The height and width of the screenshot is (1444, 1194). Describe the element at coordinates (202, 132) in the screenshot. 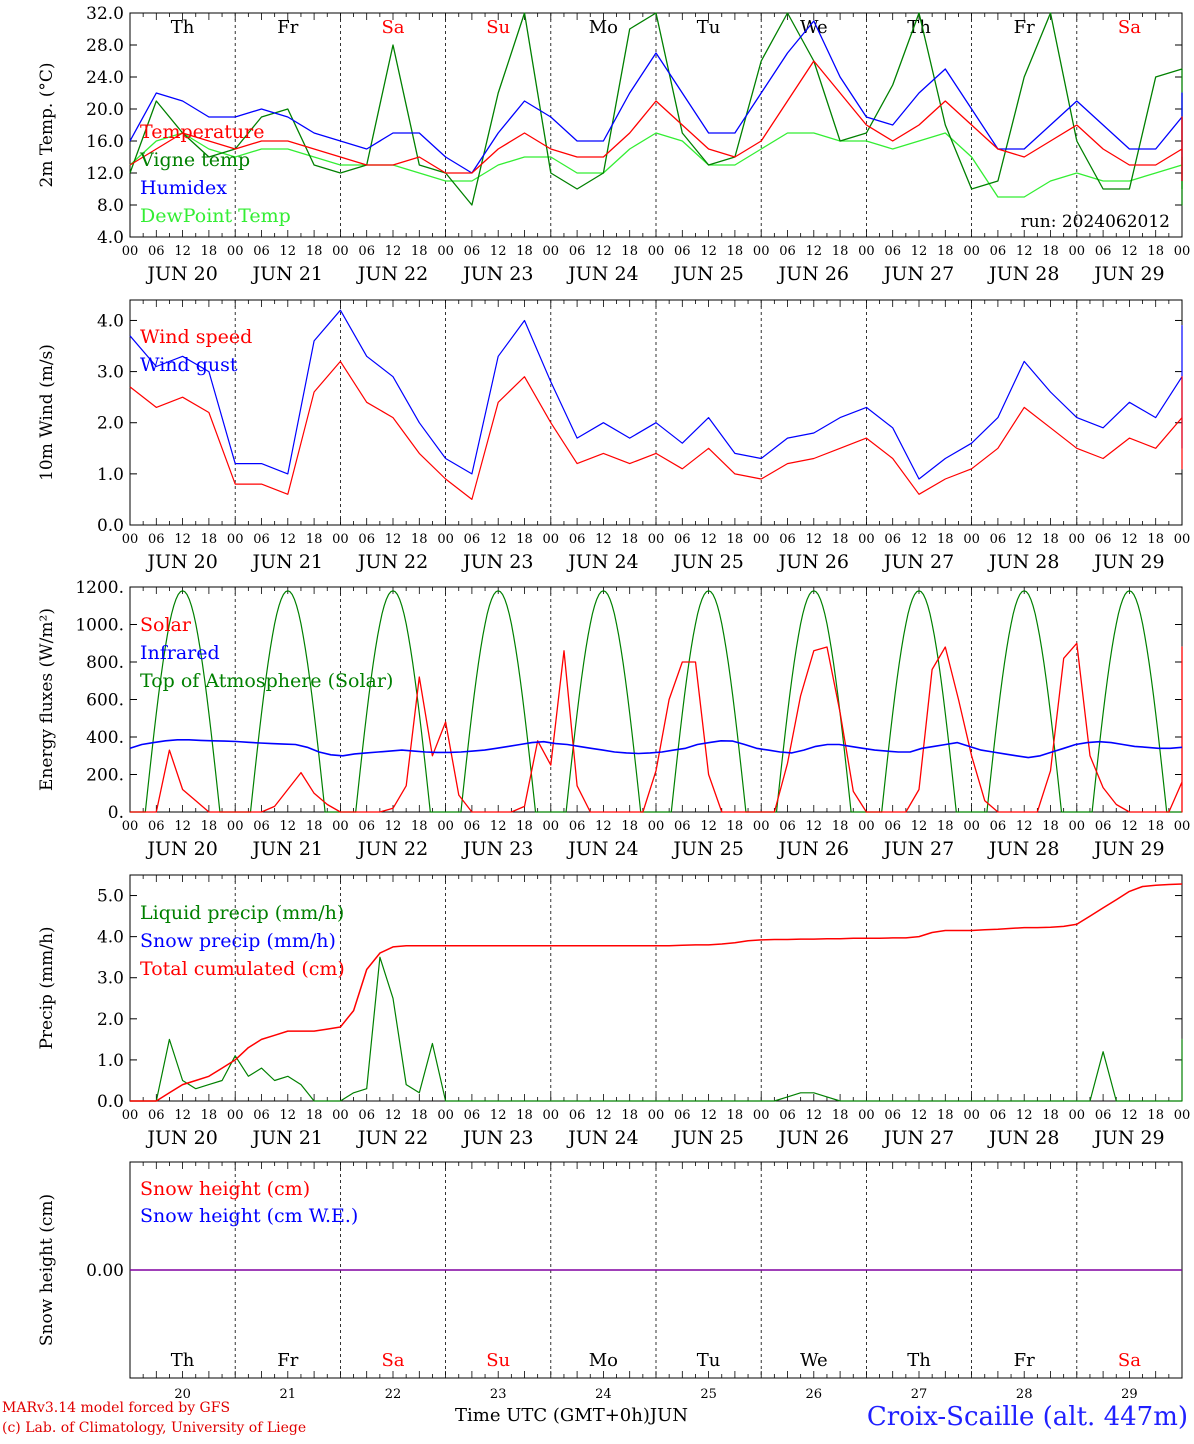

I see `legend-entry: Temperature` at that location.